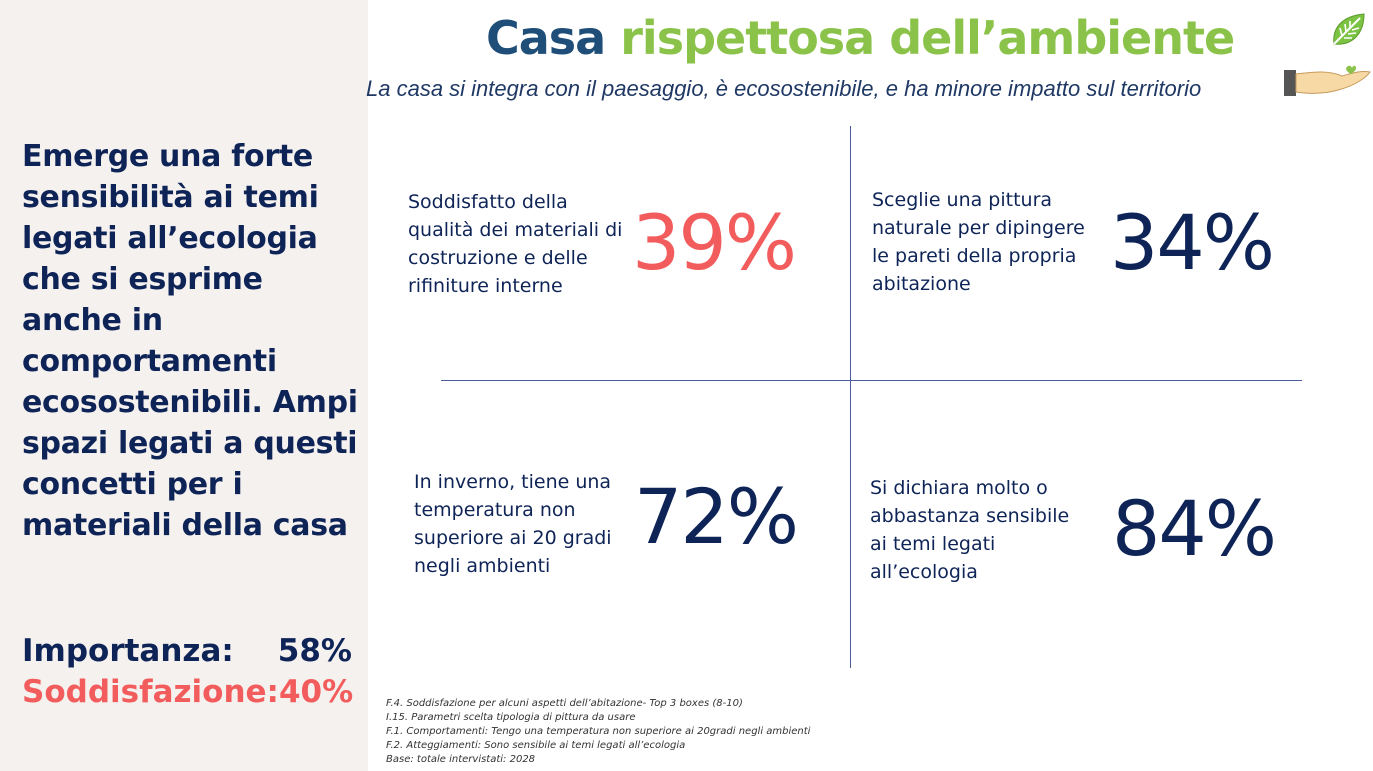  Describe the element at coordinates (927, 38) in the screenshot. I see `title-part-2: rispettosa dell’ambiente` at that location.